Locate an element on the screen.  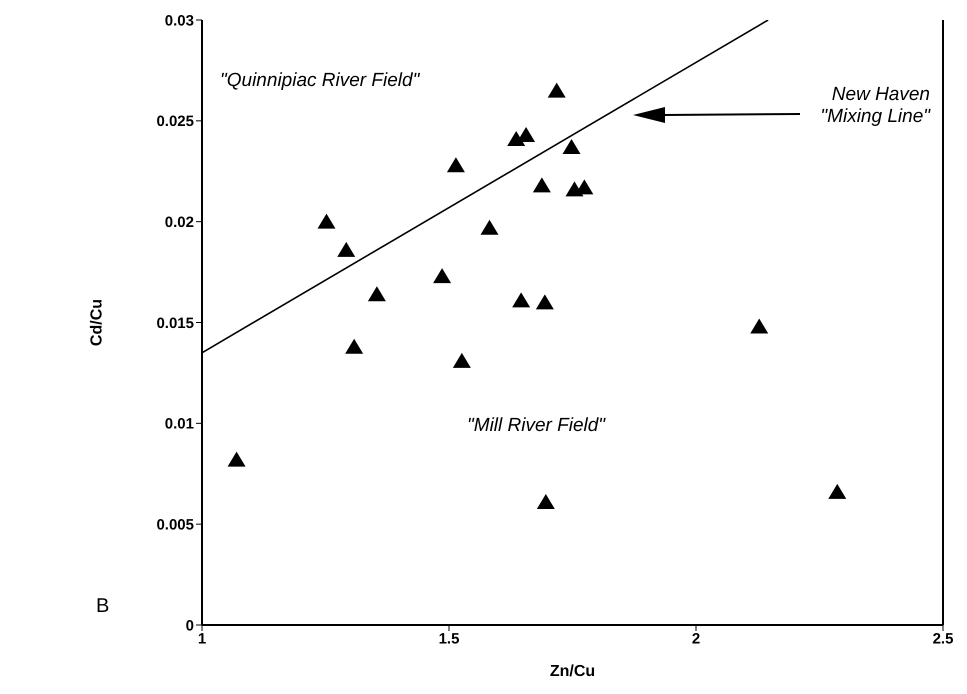
y-tick-label: 0.03 is located at coordinates (179, 21).